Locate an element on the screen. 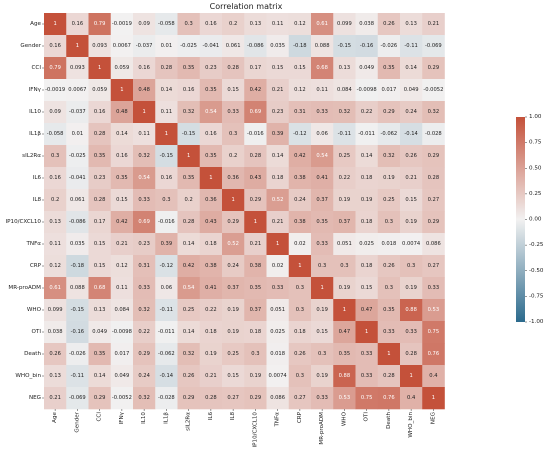 This screenshot has width=550, height=469. cell-value-label: 0.27 is located at coordinates (434, 200).